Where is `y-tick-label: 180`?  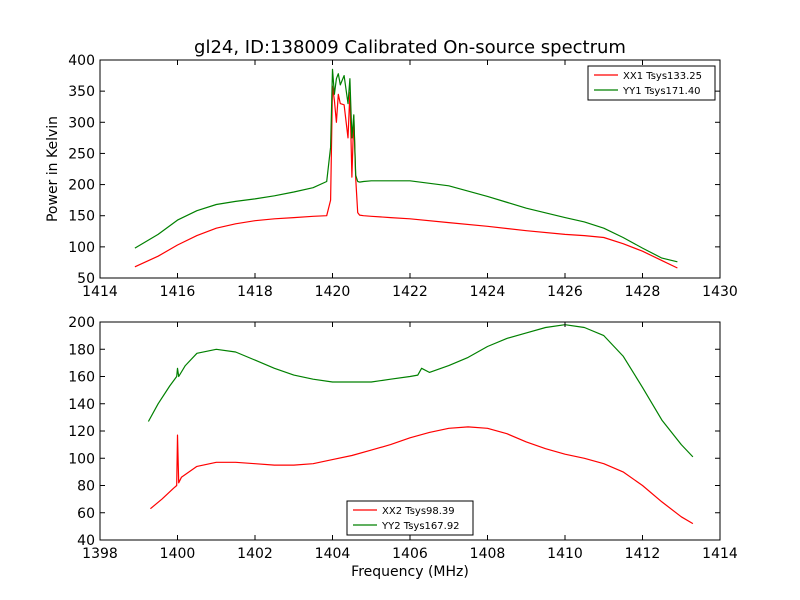
y-tick-label: 180 is located at coordinates (81, 350).